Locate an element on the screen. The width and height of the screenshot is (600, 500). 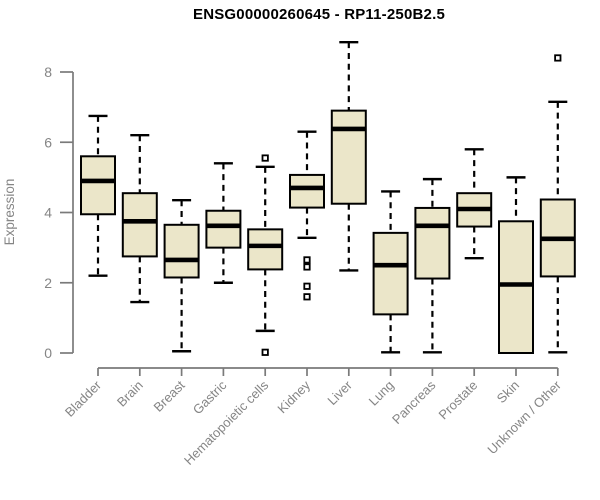
y-axis: 0 2 4 6 8 is located at coordinates (59, 212).